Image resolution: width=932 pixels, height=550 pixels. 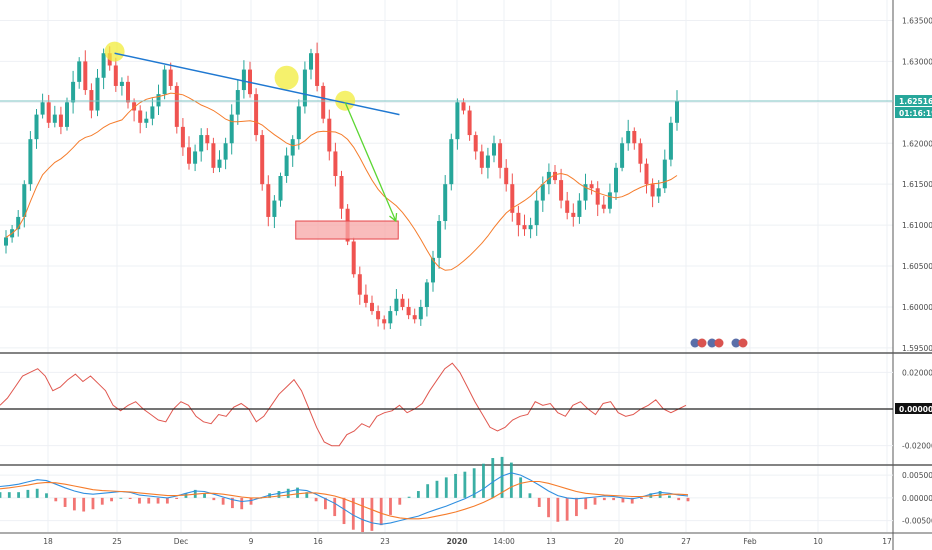 What do you see at coordinates (114, 51) in the screenshot?
I see `highlight-circle` at bounding box center [114, 51].